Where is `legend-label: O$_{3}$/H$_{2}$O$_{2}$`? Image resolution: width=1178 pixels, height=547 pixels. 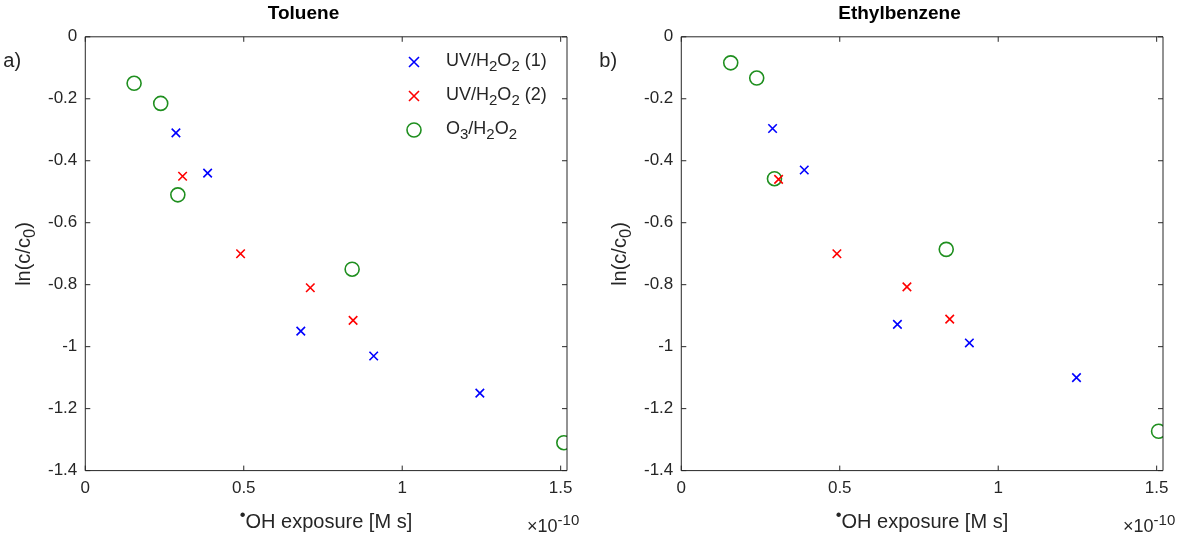
legend-label: O$_{3}$/H$_{2}$O$_{2}$ is located at coordinates (482, 130).